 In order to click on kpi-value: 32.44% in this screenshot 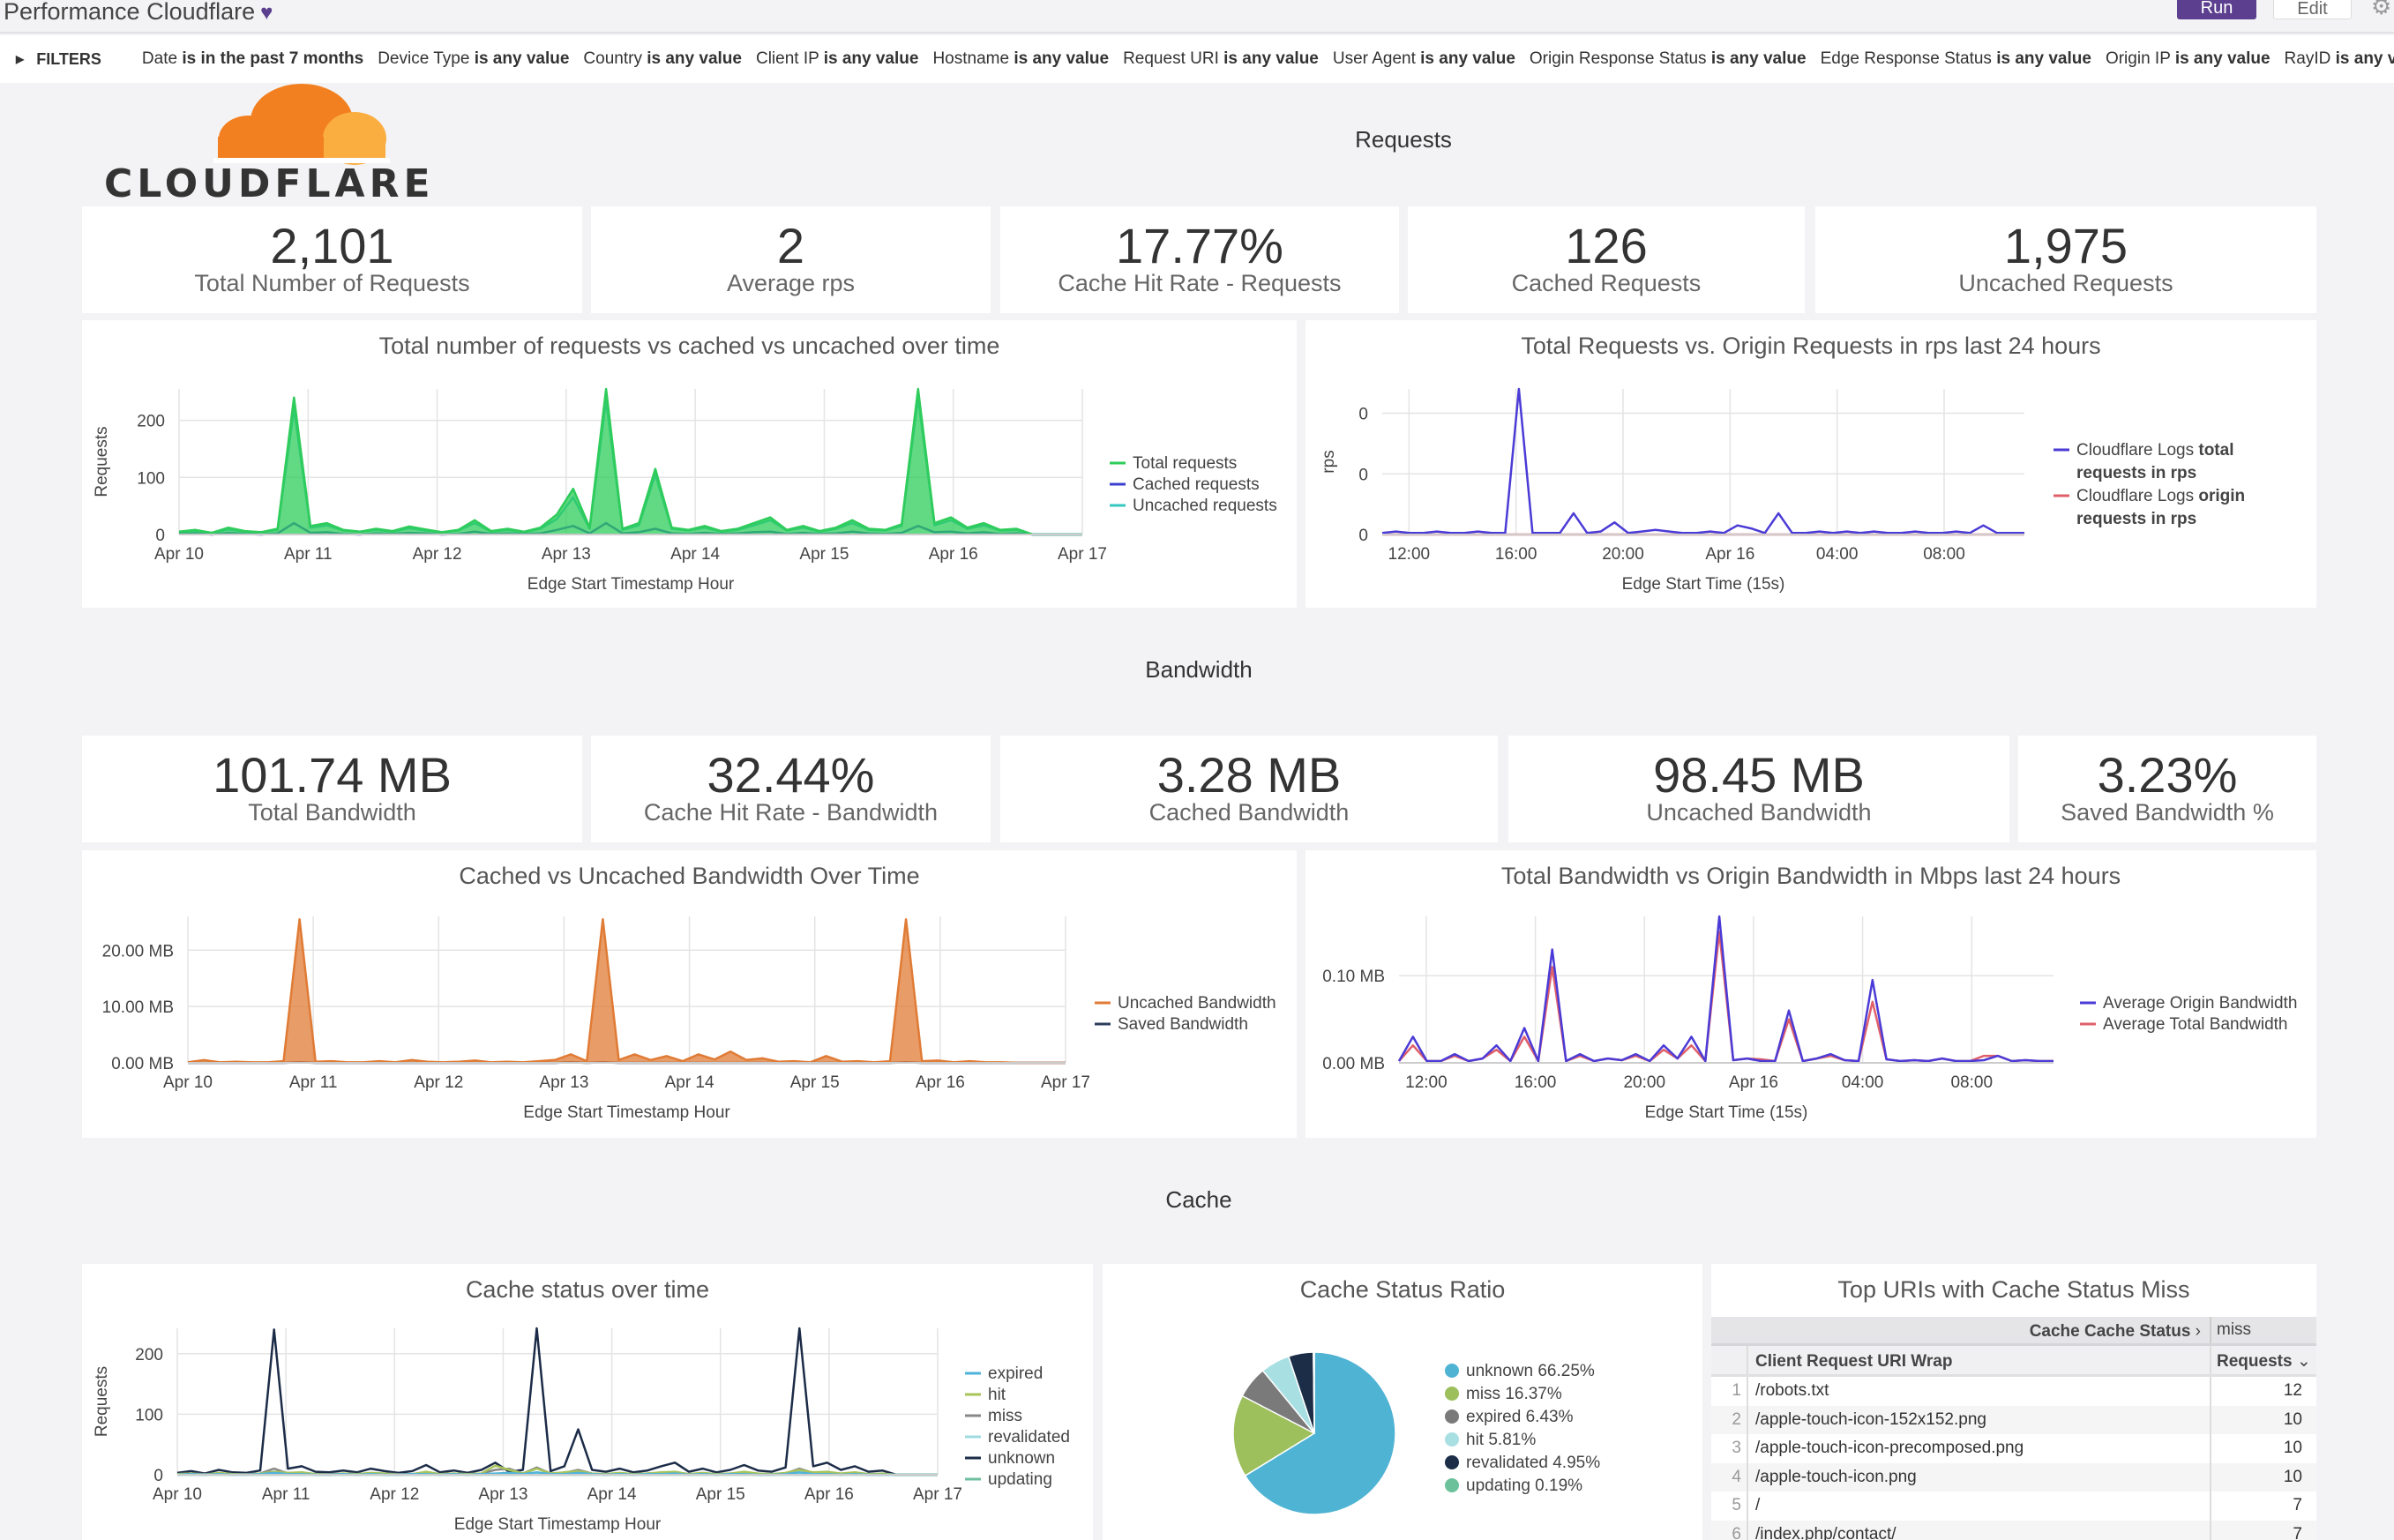, I will do `click(791, 775)`.